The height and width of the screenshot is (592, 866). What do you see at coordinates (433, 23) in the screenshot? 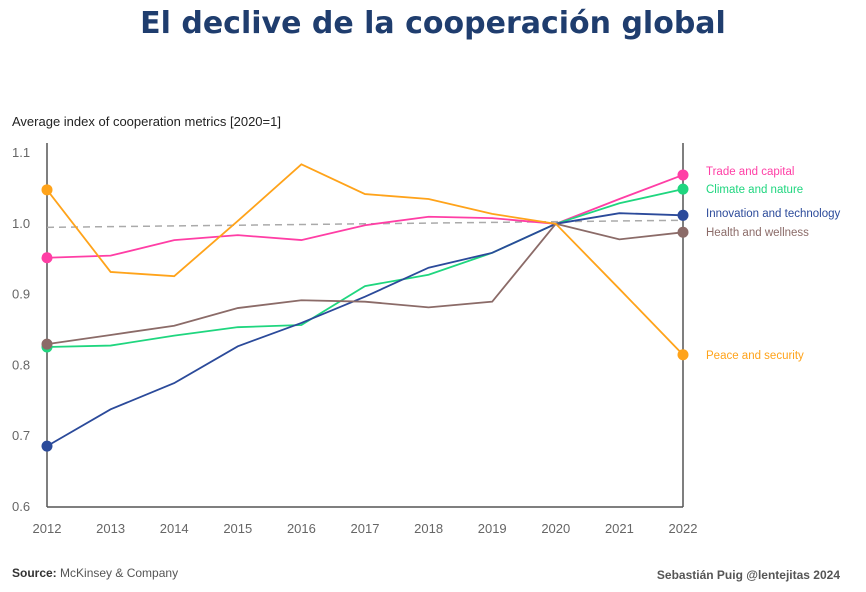
I see `page-title: El declive de la cooperación global` at bounding box center [433, 23].